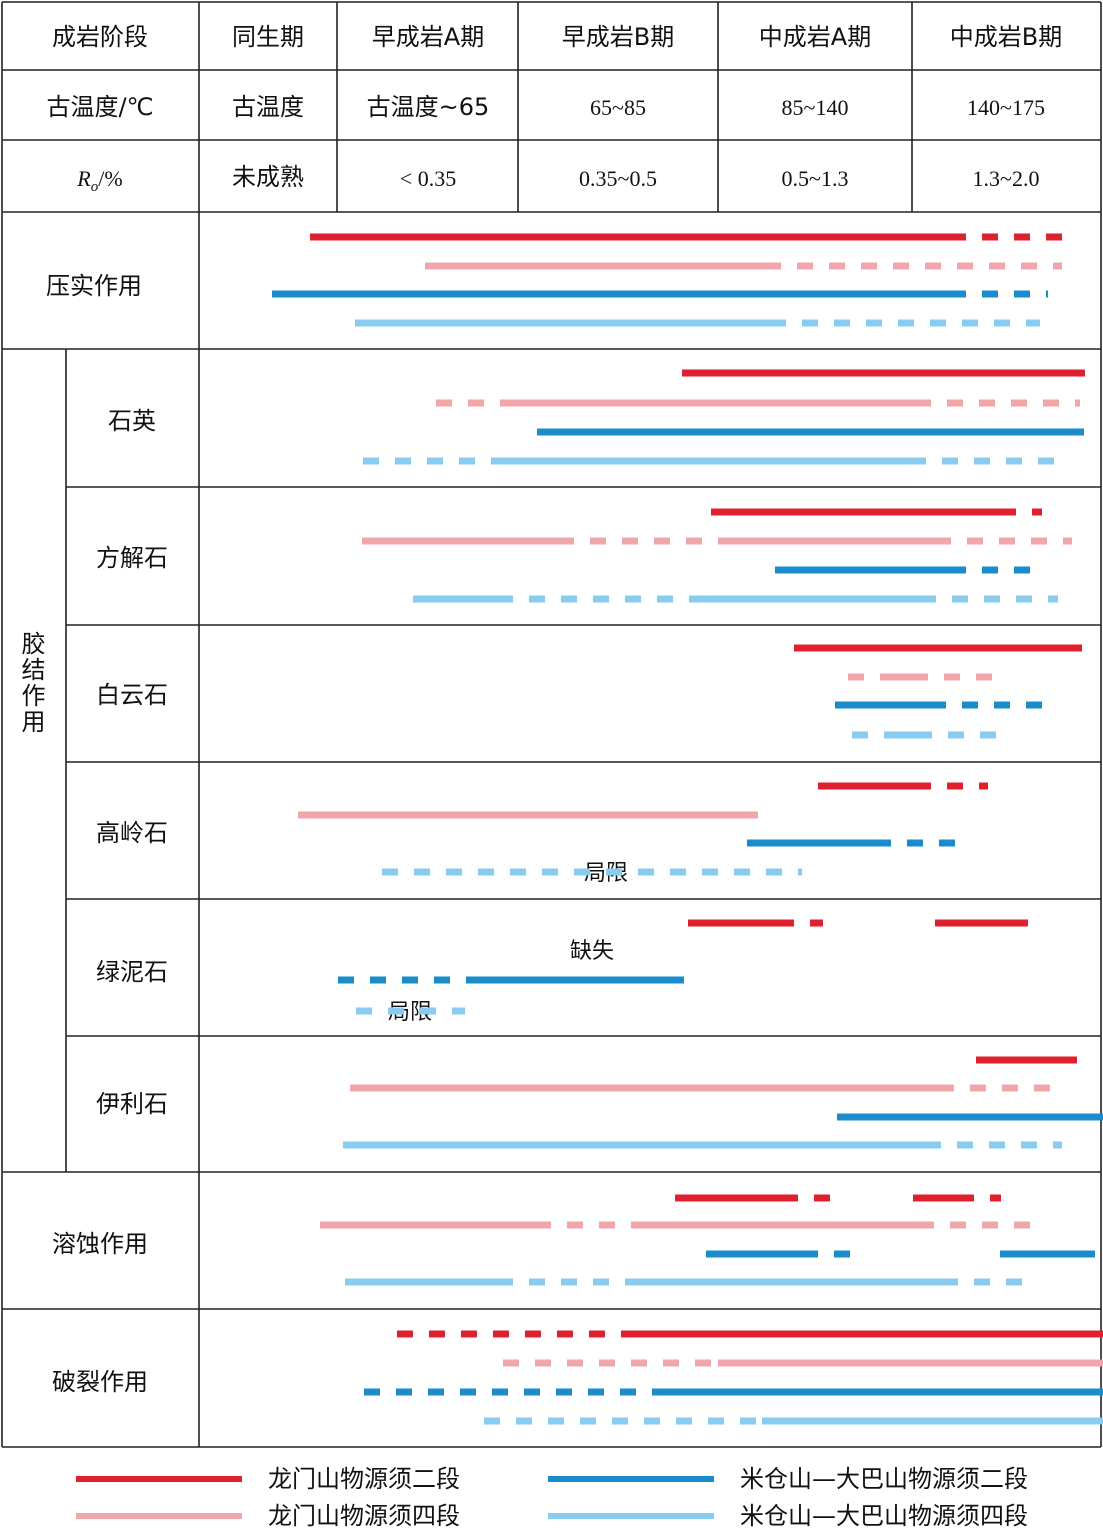  What do you see at coordinates (618, 178) in the screenshot?
I see `ro-early-b: 0.35~0.5` at bounding box center [618, 178].